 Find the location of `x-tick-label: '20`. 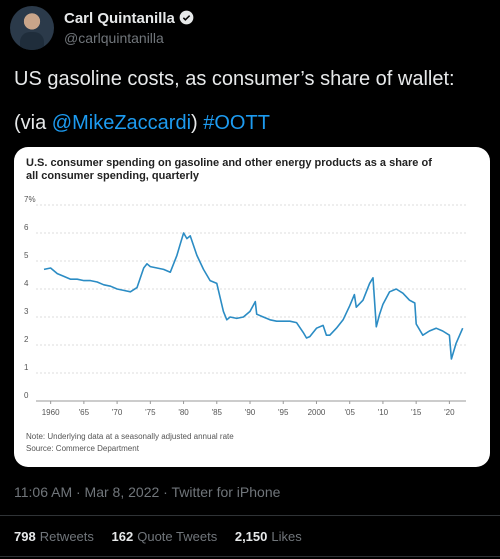

x-tick-label: '20 is located at coordinates (449, 412).